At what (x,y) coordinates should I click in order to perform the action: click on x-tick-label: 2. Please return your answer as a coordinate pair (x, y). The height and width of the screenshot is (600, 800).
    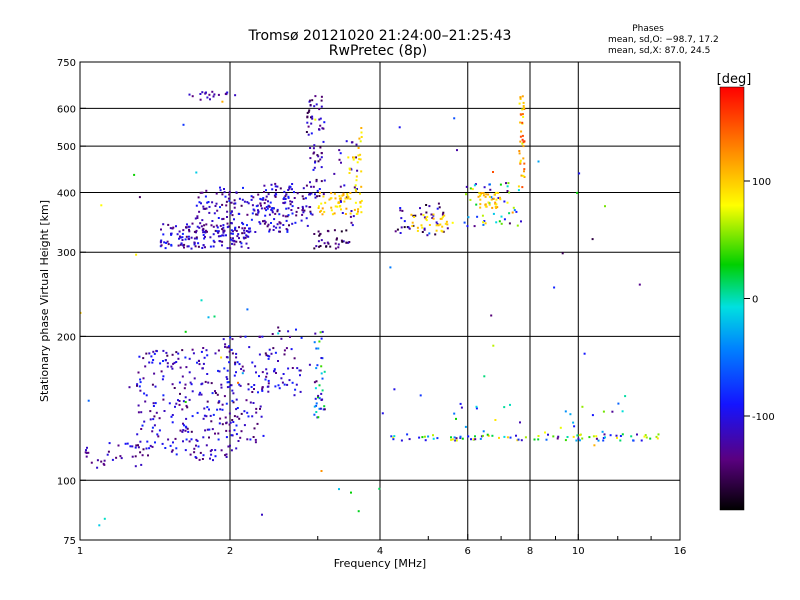
    Looking at the image, I should click on (230, 551).